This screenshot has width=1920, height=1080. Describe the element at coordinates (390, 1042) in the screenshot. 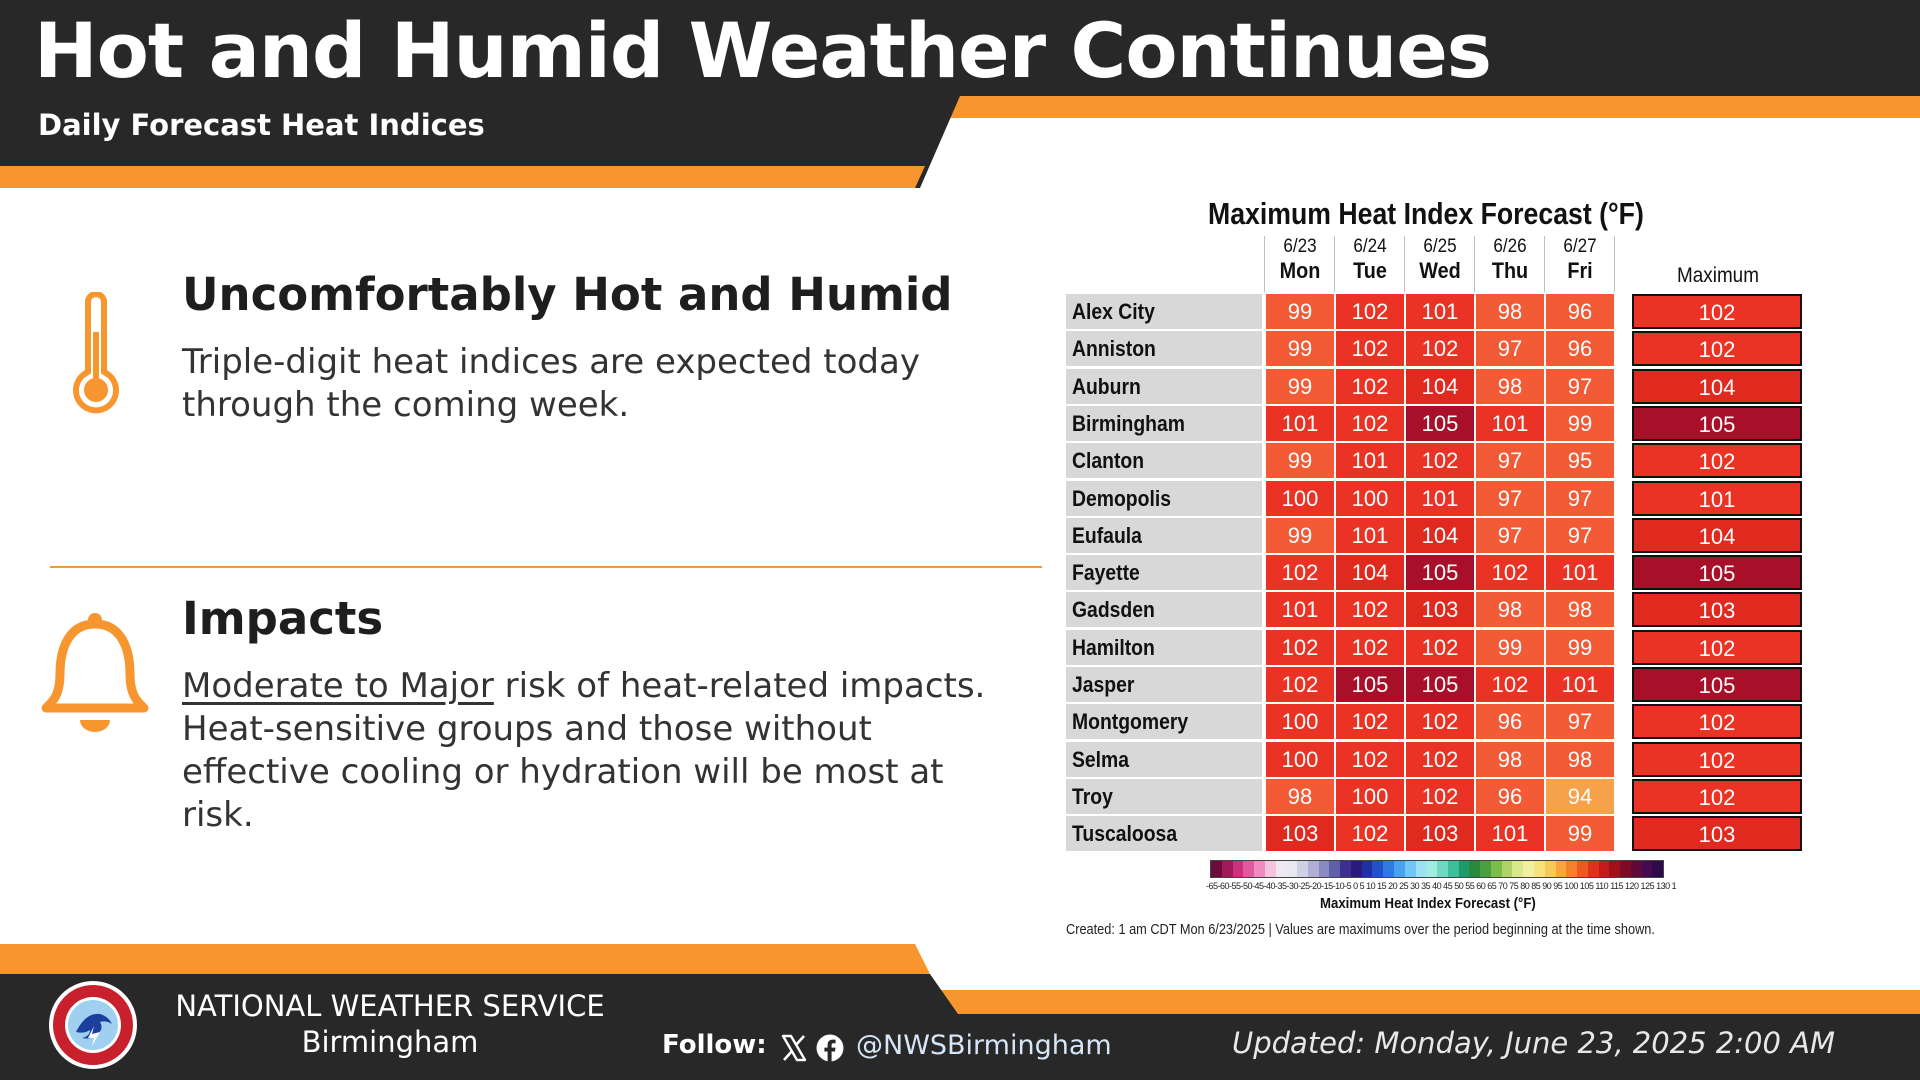

I see `nws-office-line: Birmingham` at that location.